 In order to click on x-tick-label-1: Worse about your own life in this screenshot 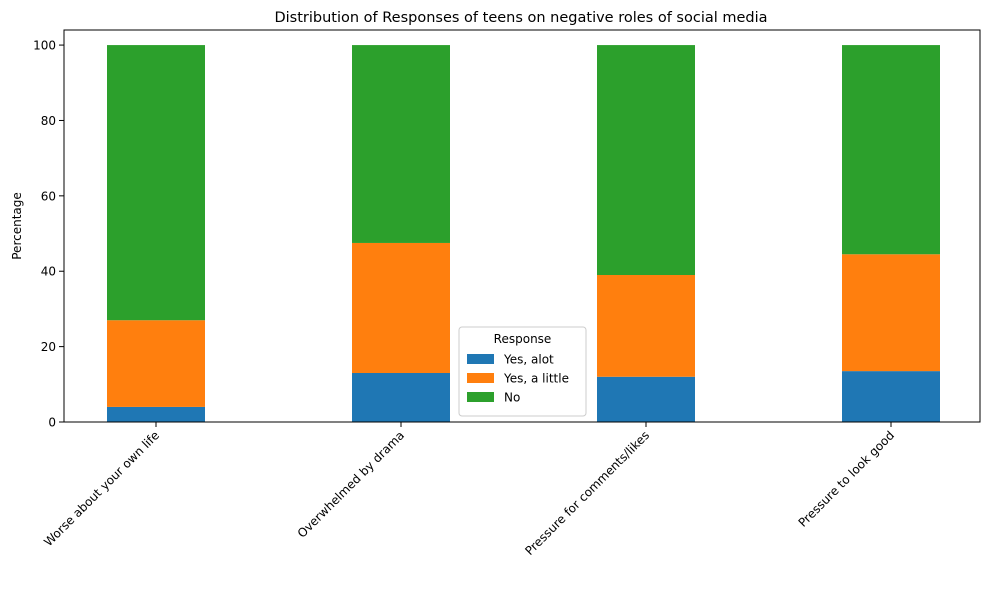, I will do `click(101, 488)`.